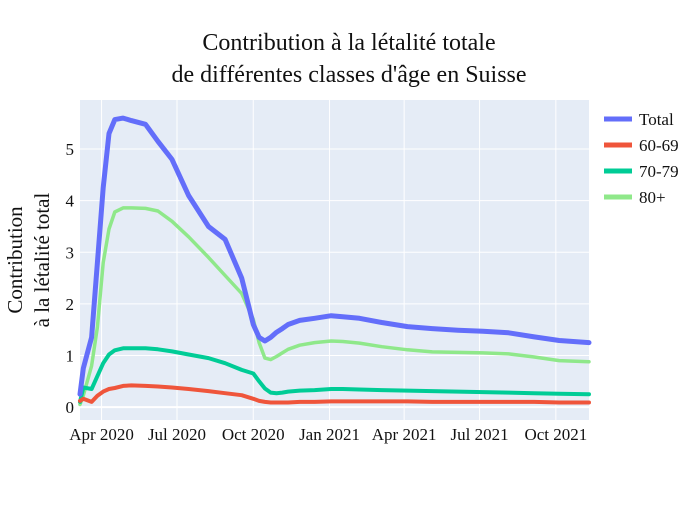 This screenshot has height=505, width=700. Describe the element at coordinates (70, 201) in the screenshot. I see `y-tick-label: 4` at that location.